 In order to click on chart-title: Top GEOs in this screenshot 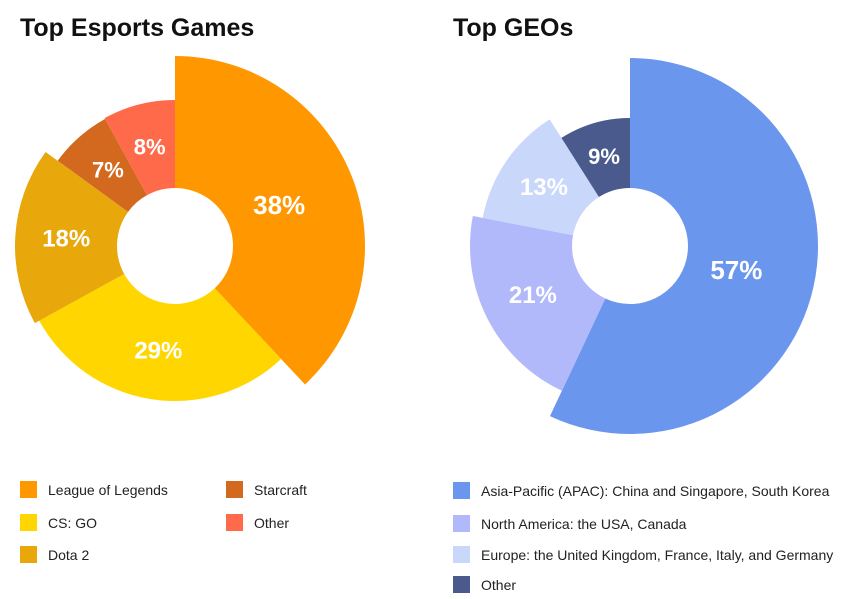, I will do `click(513, 28)`.